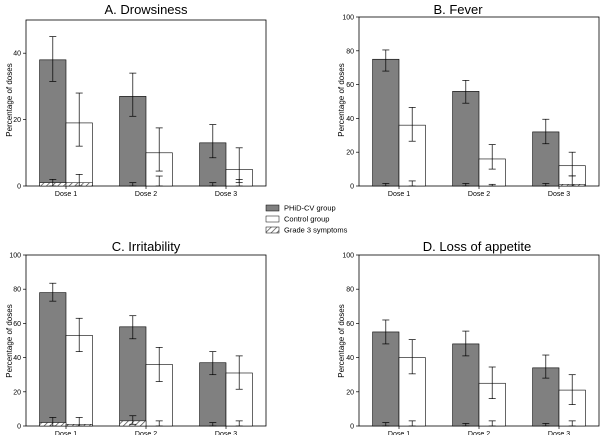 This screenshot has width=600, height=435. I want to click on legend-label: Control group, so click(306, 219).